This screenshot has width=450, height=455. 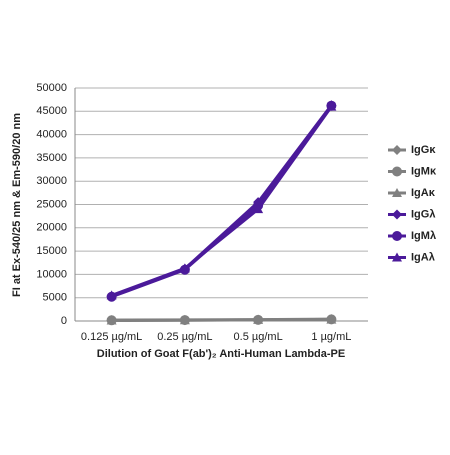 I want to click on y-tick-label: 25000, so click(x=51, y=204).